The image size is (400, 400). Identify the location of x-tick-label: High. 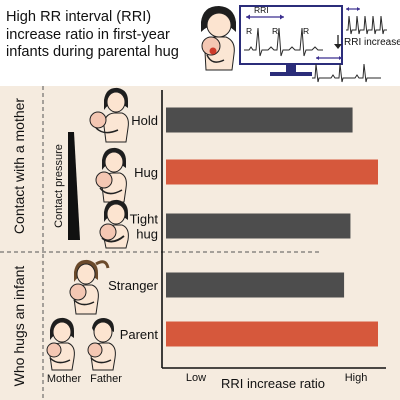
(356, 378).